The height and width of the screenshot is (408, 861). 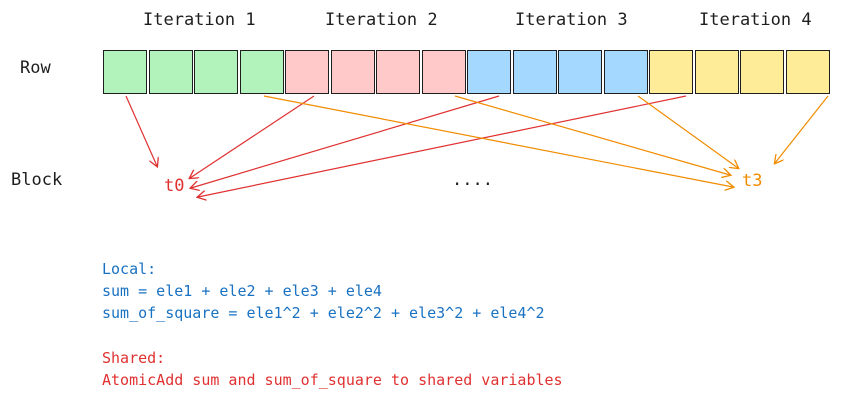 I want to click on row-cells, so click(x=467, y=72).